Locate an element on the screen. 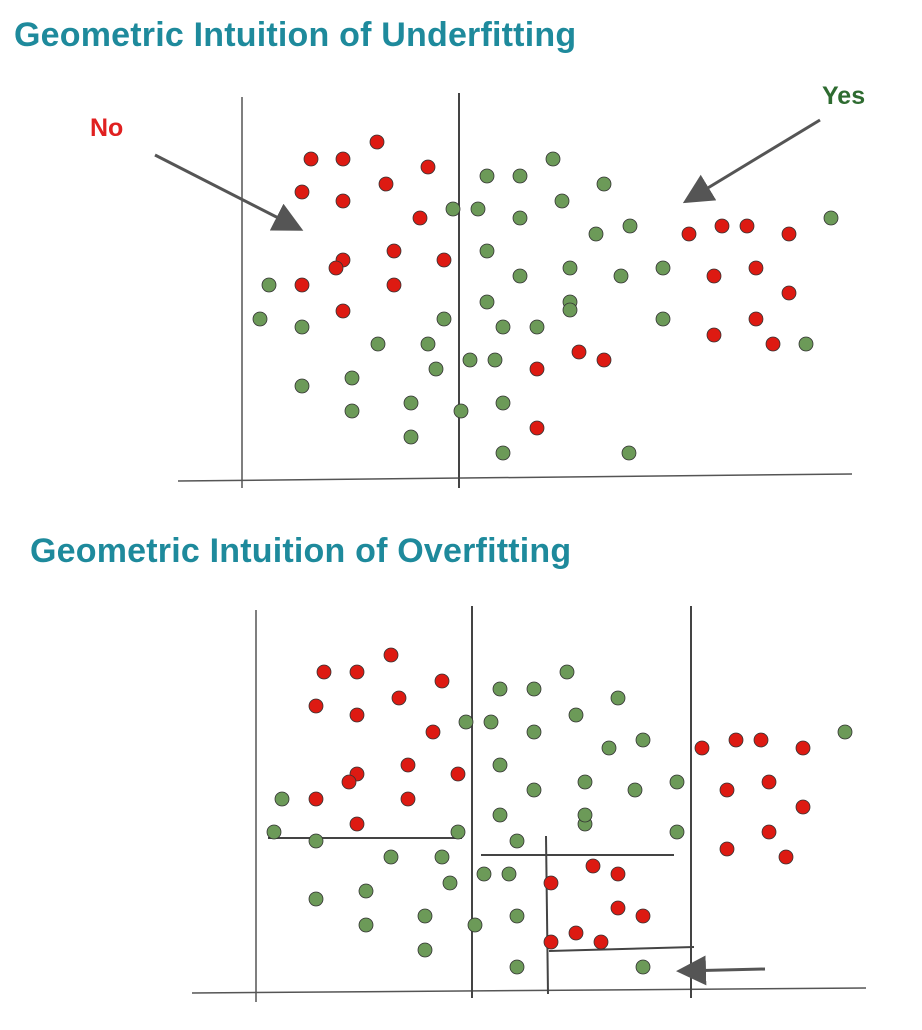 This screenshot has height=1030, width=922. no-arrow is located at coordinates (229, 192).